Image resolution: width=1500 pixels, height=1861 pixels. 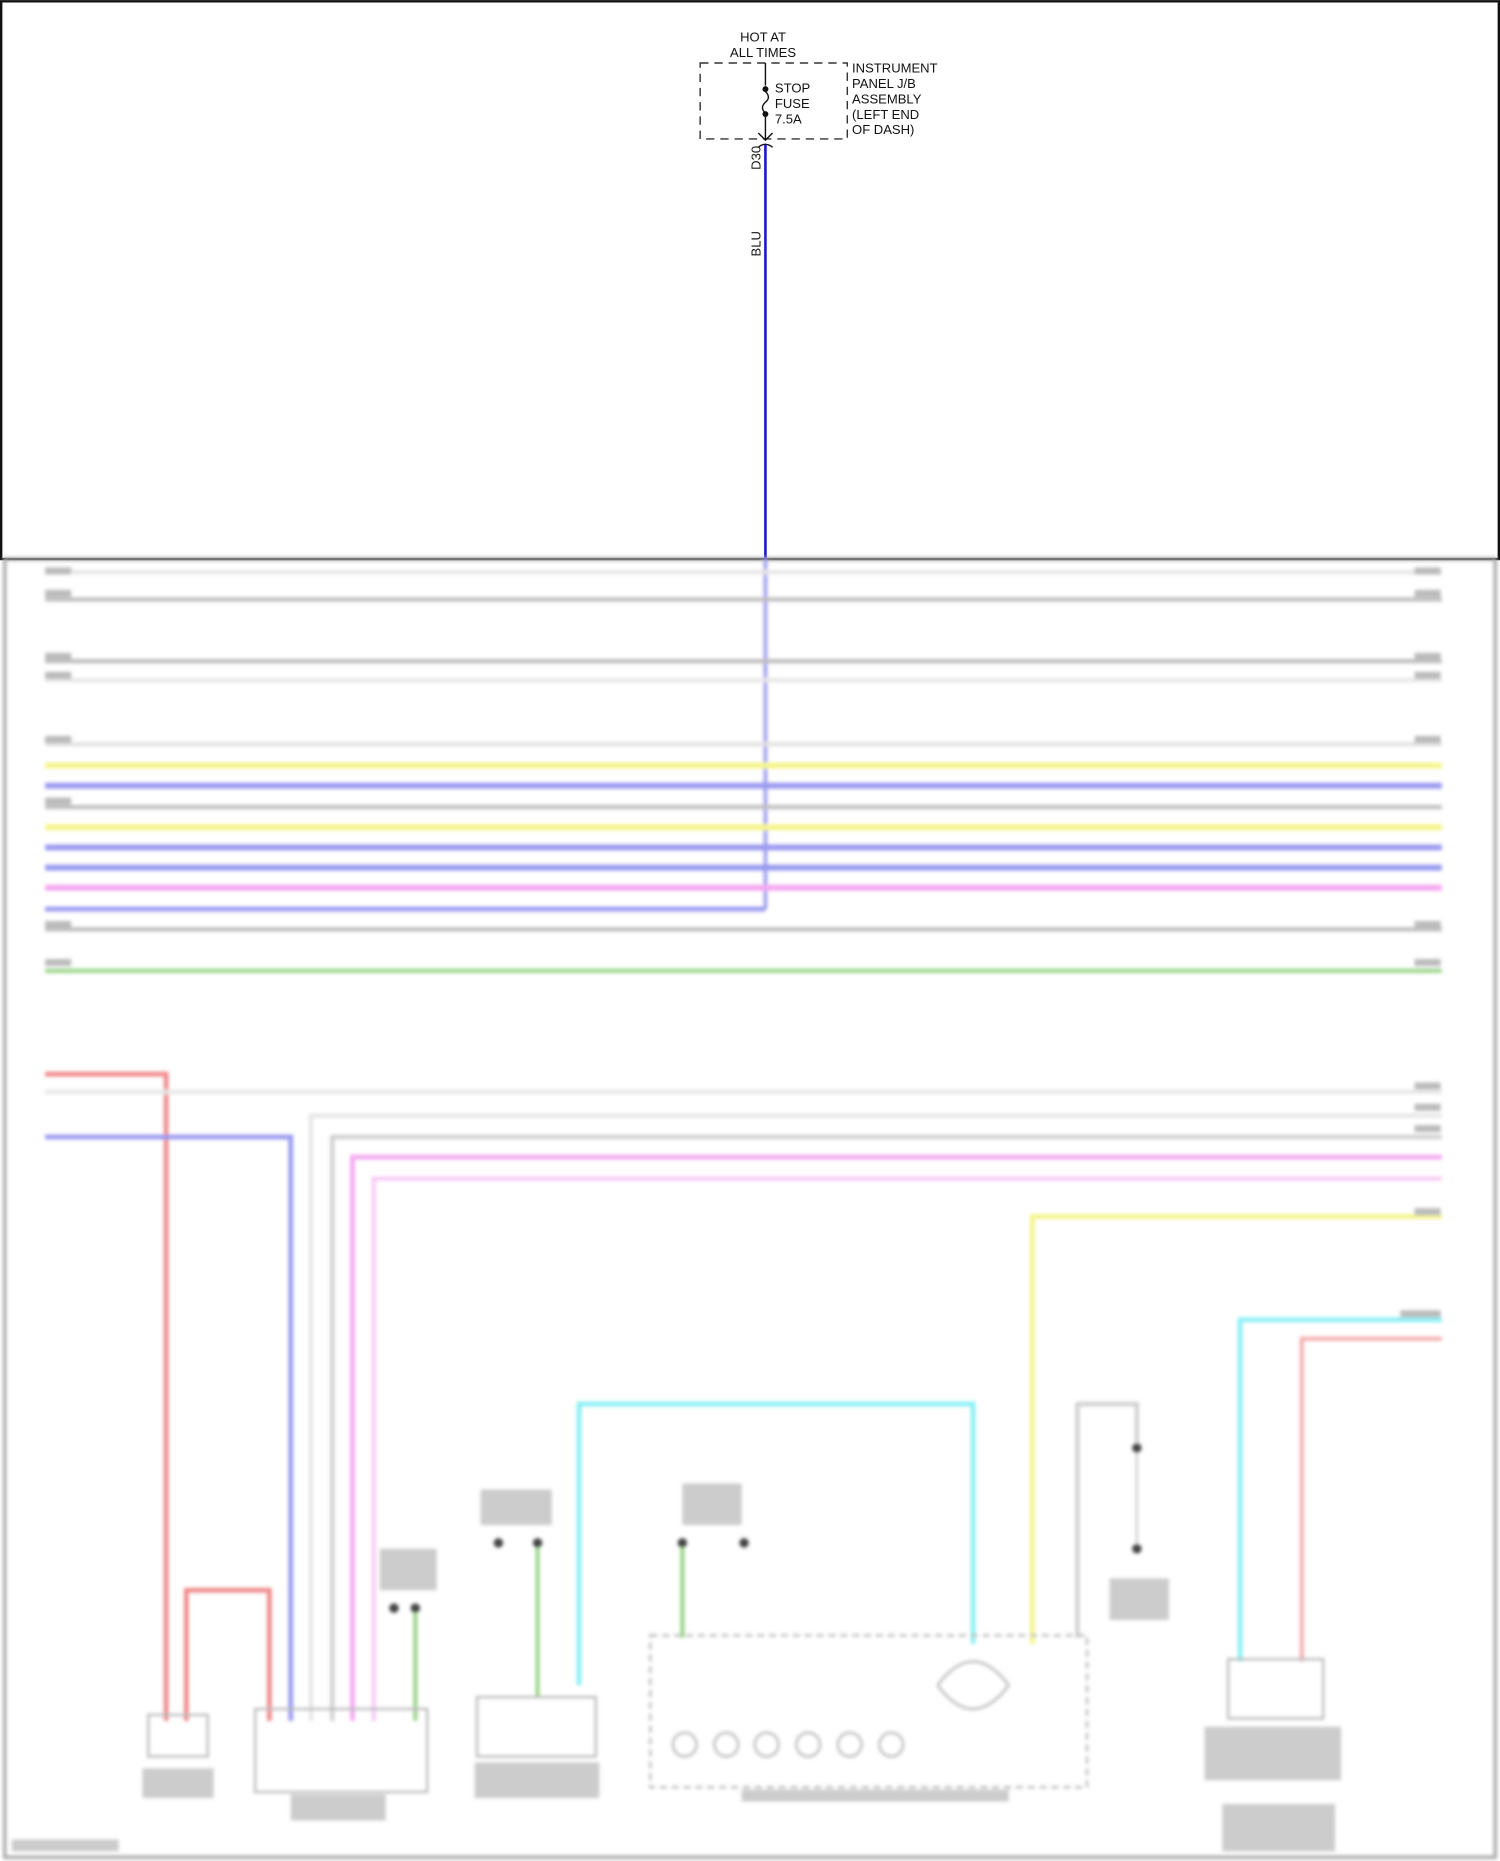 I want to click on power-source-label-2: ALL TIMES, so click(x=763, y=52).